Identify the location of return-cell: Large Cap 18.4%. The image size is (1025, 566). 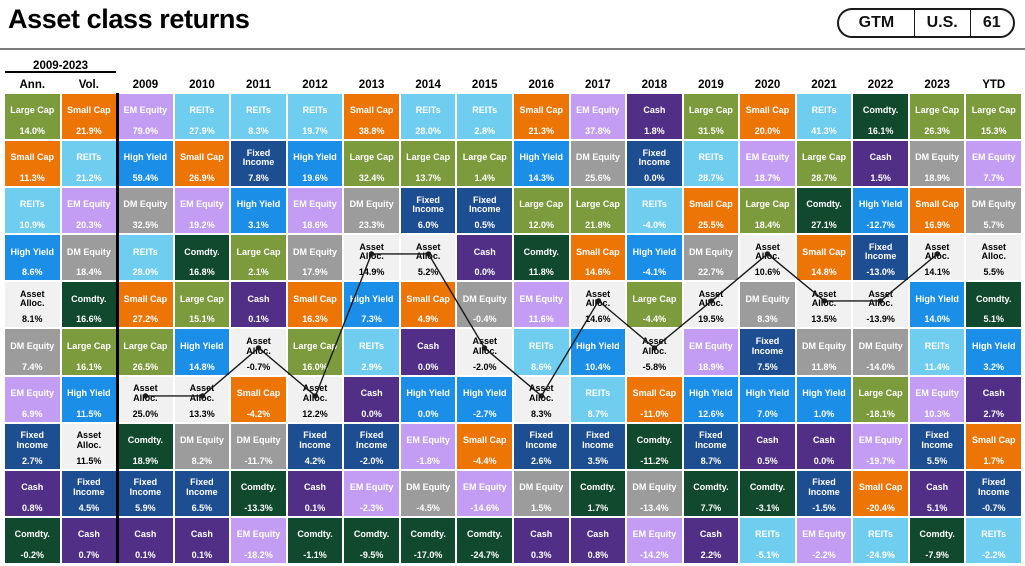
(767, 211).